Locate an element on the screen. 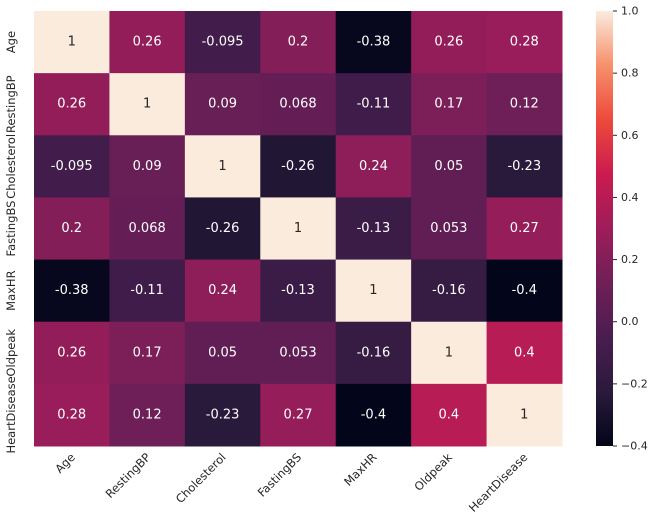  y-tick-label: Oldpeak is located at coordinates (11, 353).